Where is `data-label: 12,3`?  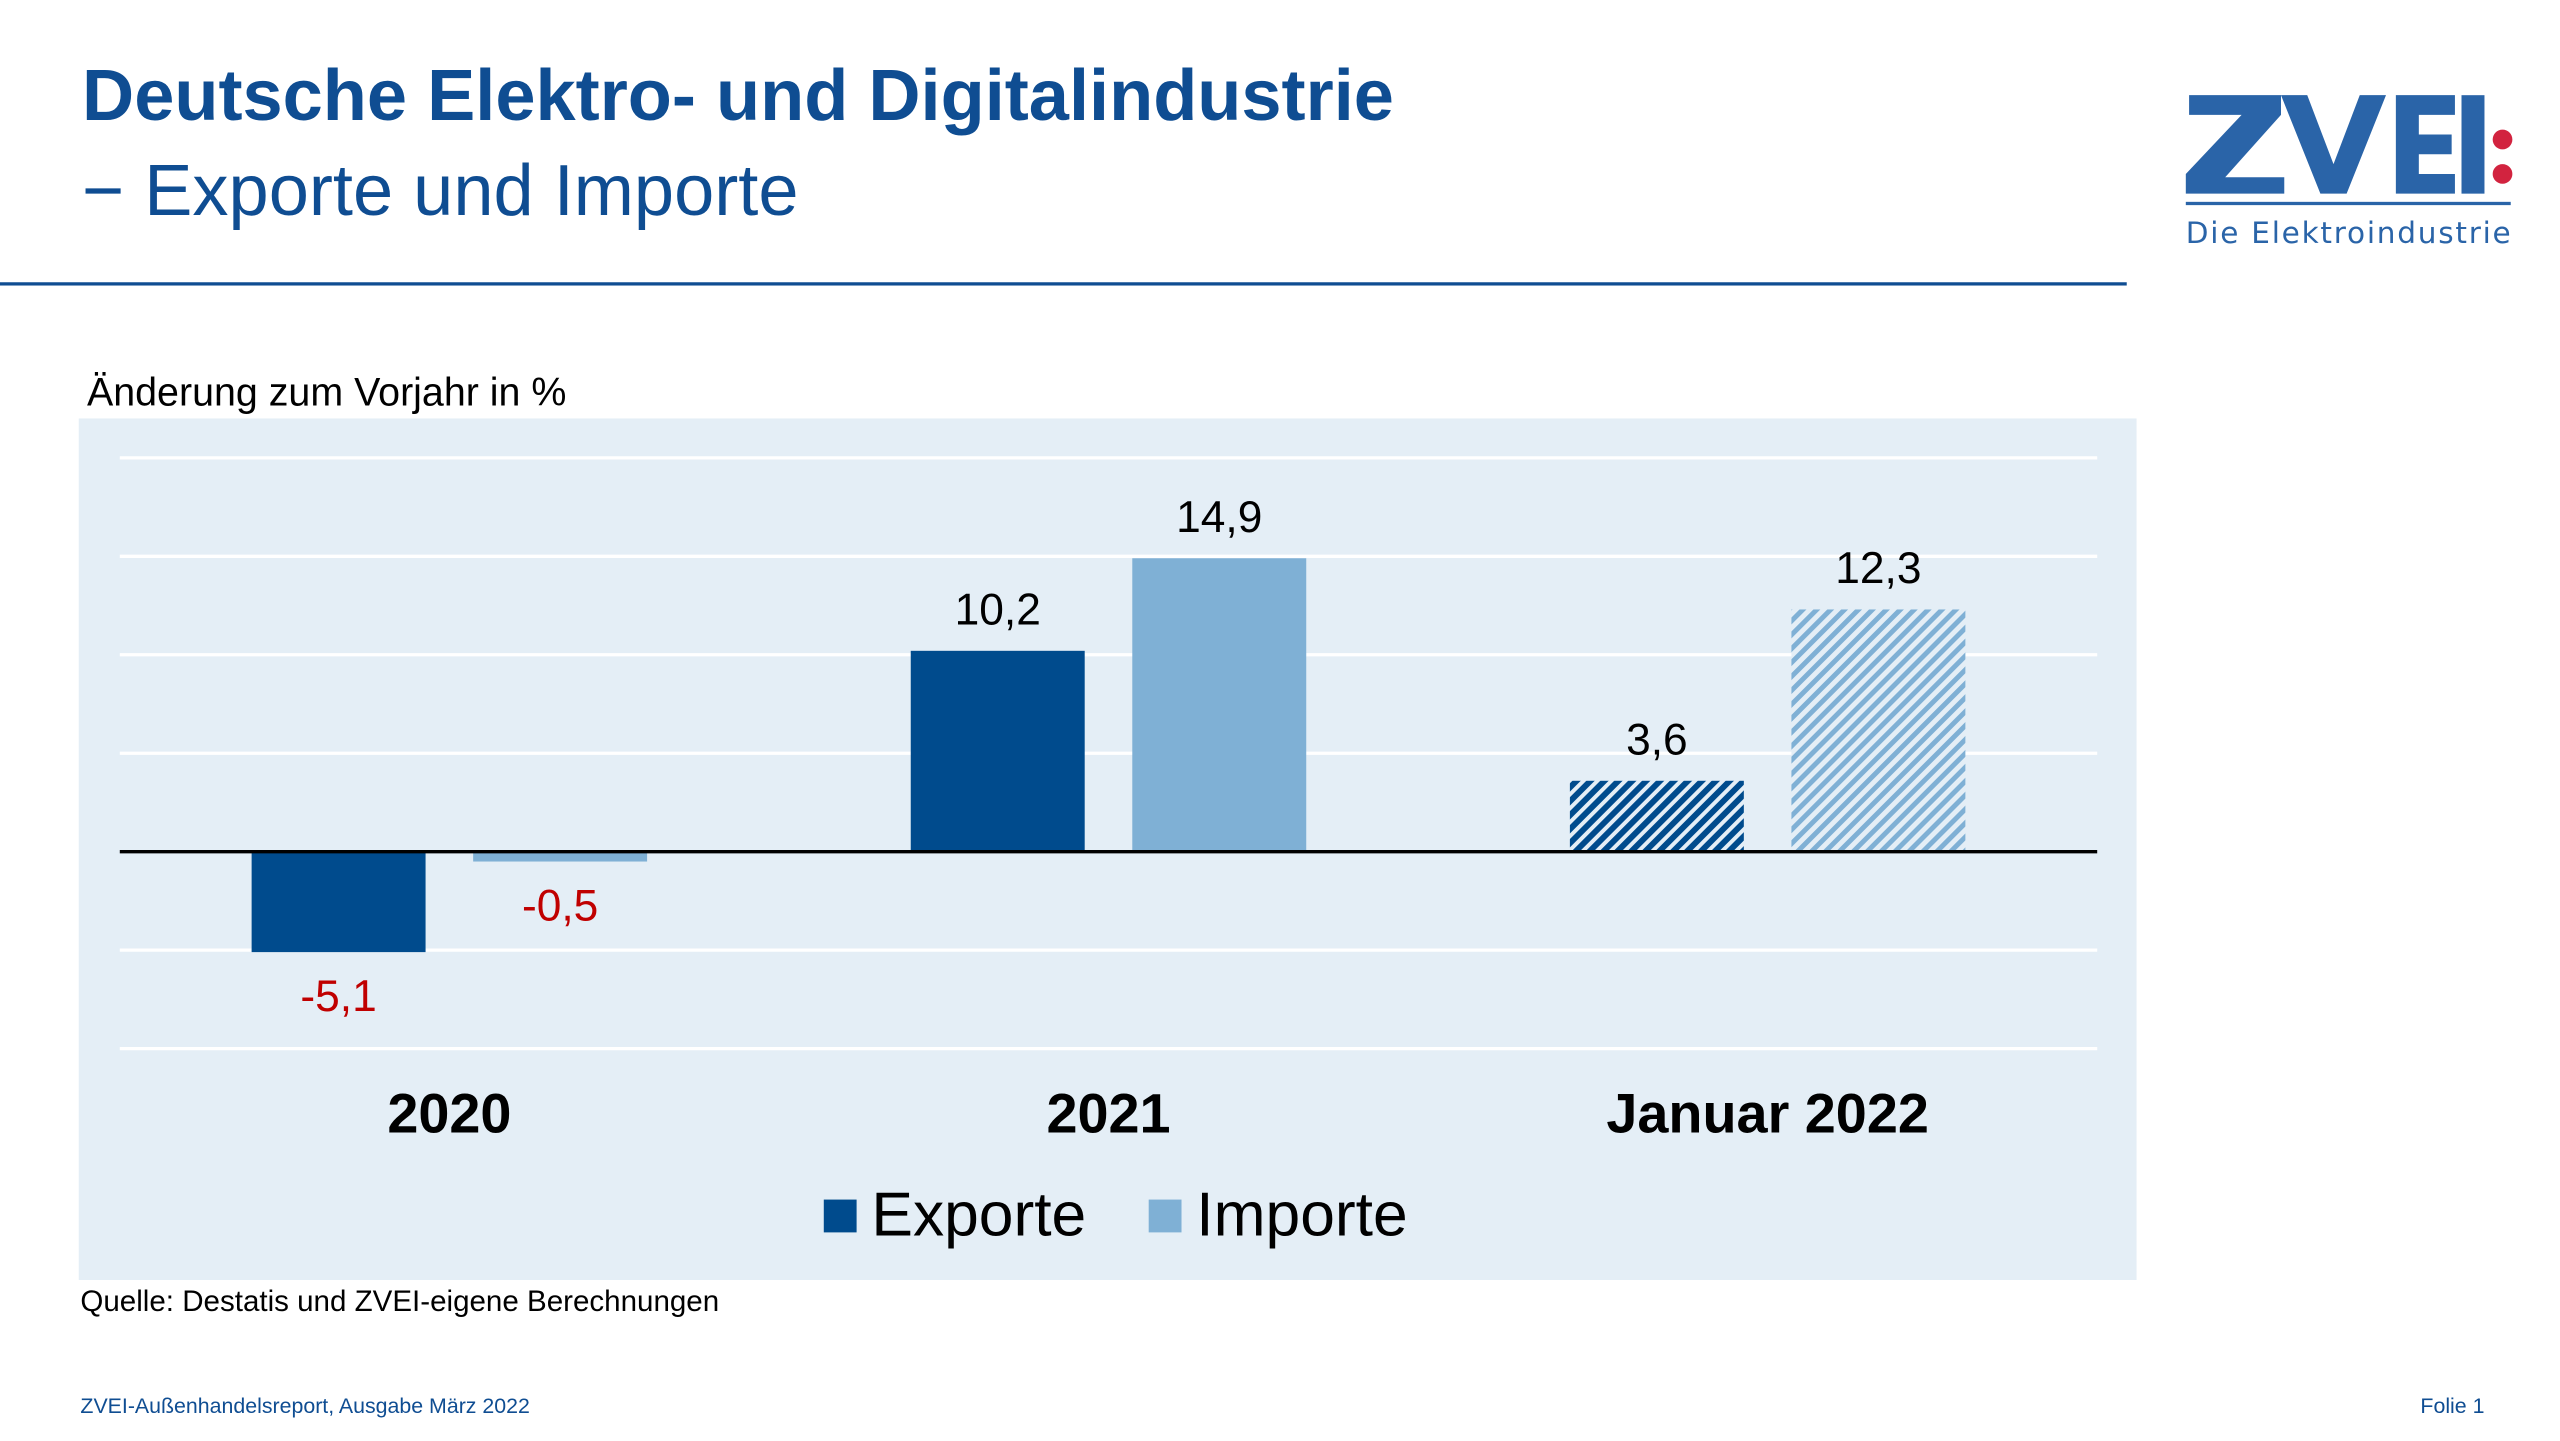 data-label: 12,3 is located at coordinates (1878, 568).